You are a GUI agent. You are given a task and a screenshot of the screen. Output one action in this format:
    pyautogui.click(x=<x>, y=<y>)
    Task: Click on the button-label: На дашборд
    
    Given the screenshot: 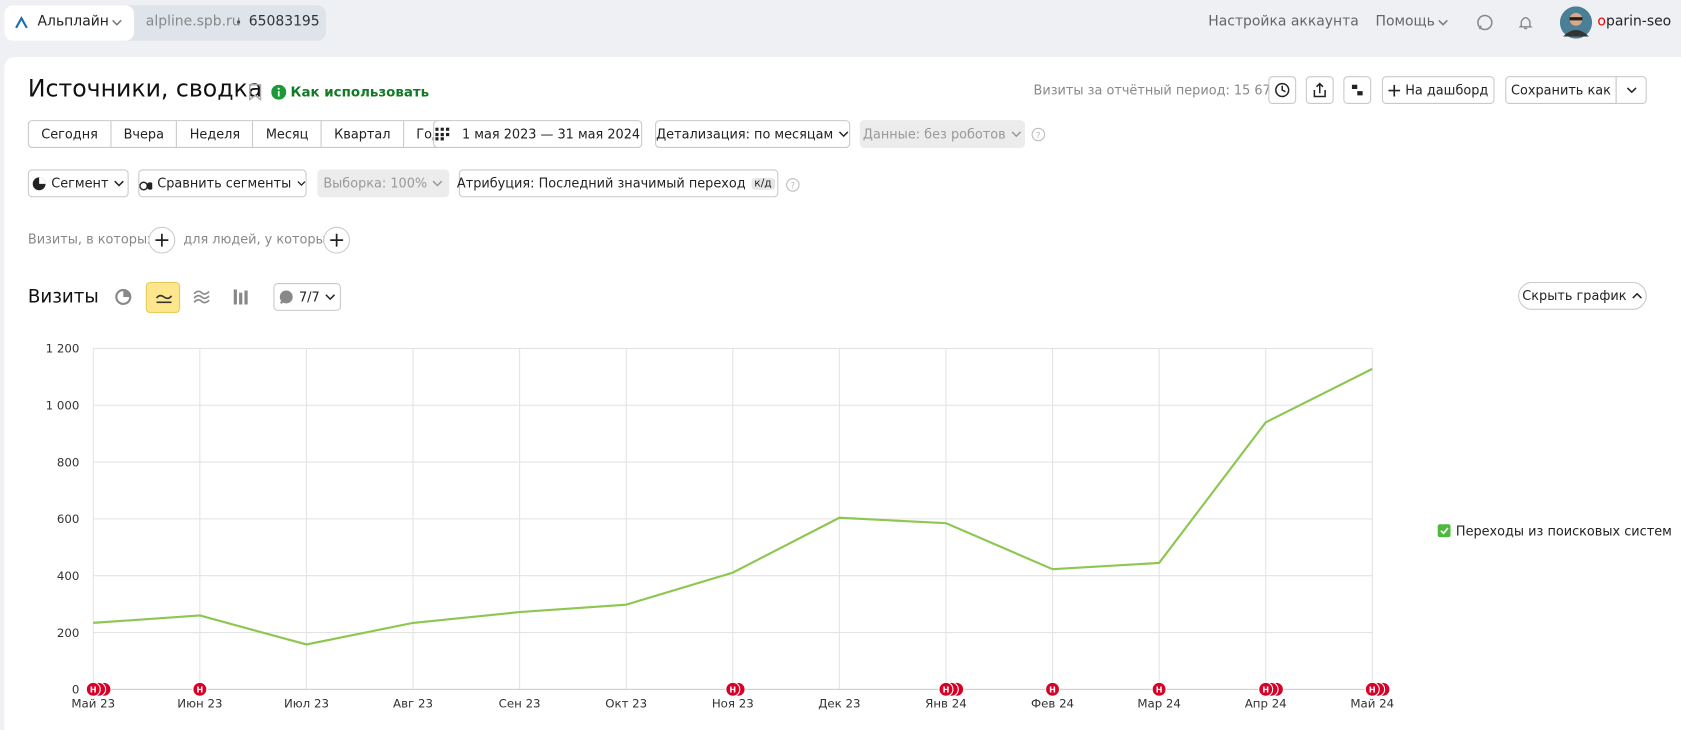 What is the action you would take?
    pyautogui.click(x=1447, y=90)
    